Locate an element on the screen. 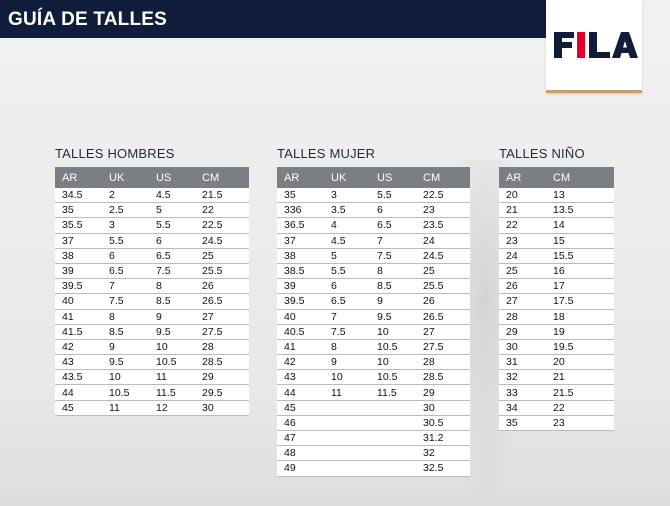 The image size is (670, 506). cell-cm: 22.5 is located at coordinates (443, 196).